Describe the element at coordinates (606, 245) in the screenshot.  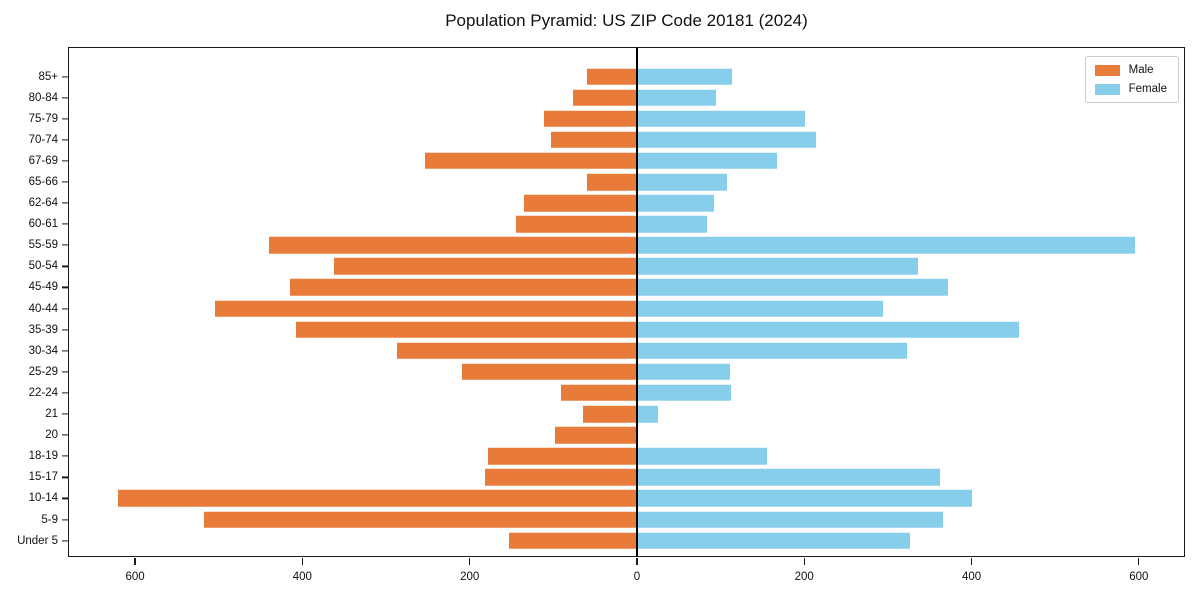
I see `age-row-55-59: 55-59` at that location.